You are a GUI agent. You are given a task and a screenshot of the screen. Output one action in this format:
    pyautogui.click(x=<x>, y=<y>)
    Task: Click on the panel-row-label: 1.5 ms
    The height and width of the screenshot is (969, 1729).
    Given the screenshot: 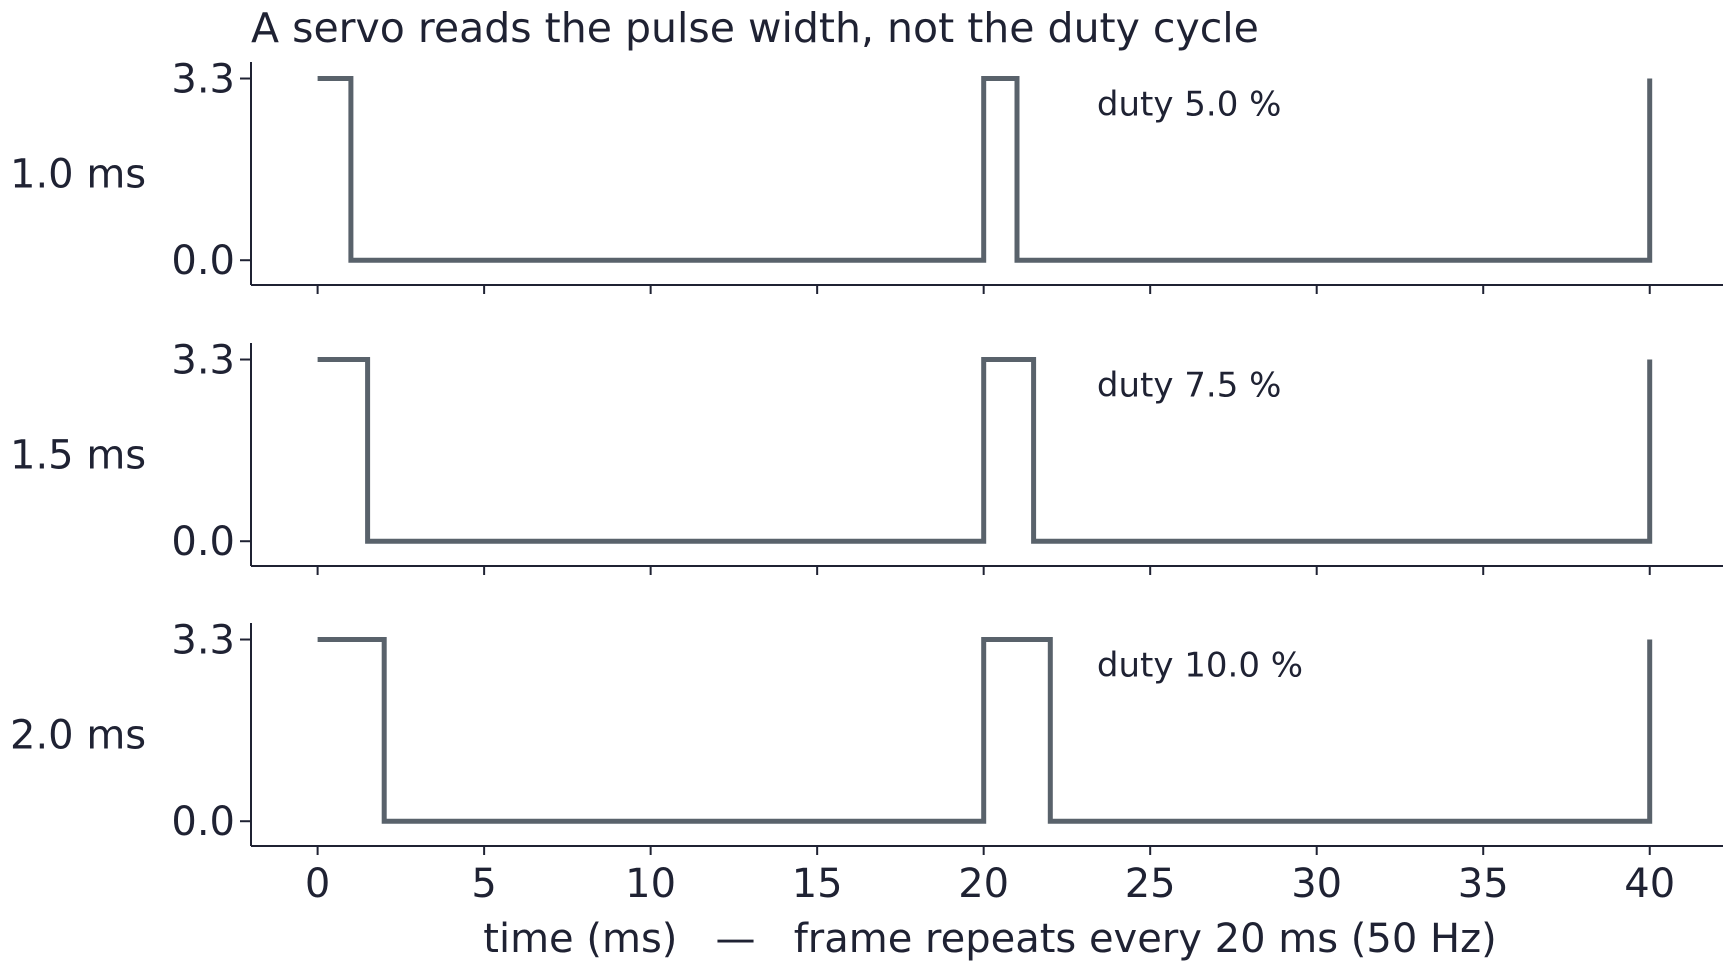 What is the action you would take?
    pyautogui.click(x=78, y=456)
    